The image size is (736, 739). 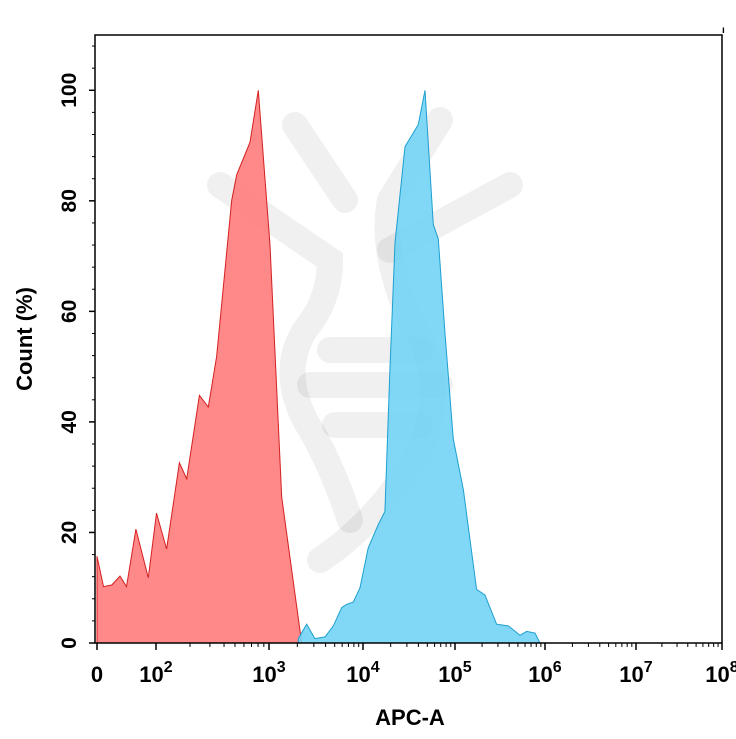 I want to click on x-tick-label: 10⁶, so click(x=544, y=673).